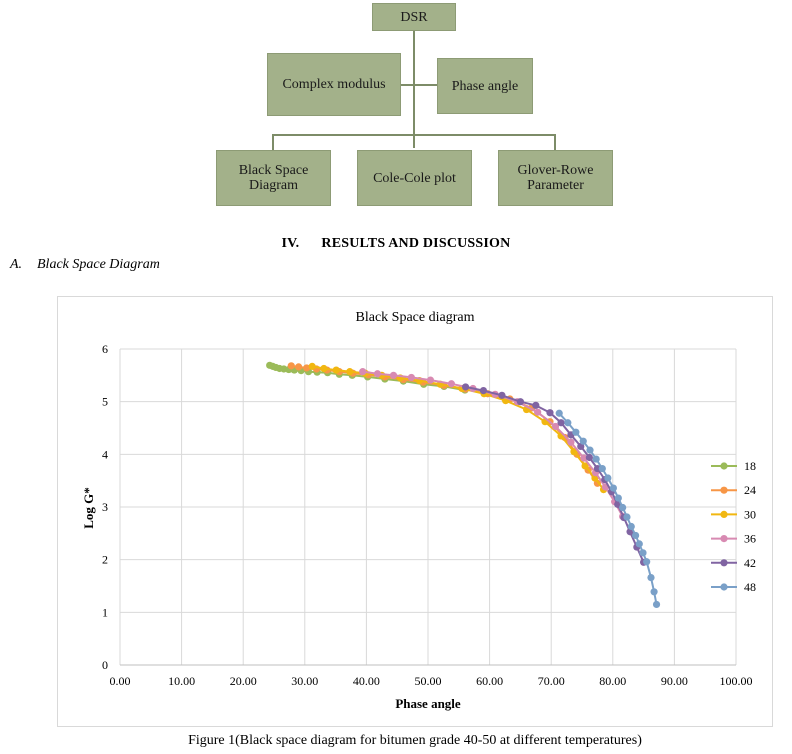 This screenshot has width=792, height=754. I want to click on flow-box-complex-modulus: Complex modulus, so click(334, 84).